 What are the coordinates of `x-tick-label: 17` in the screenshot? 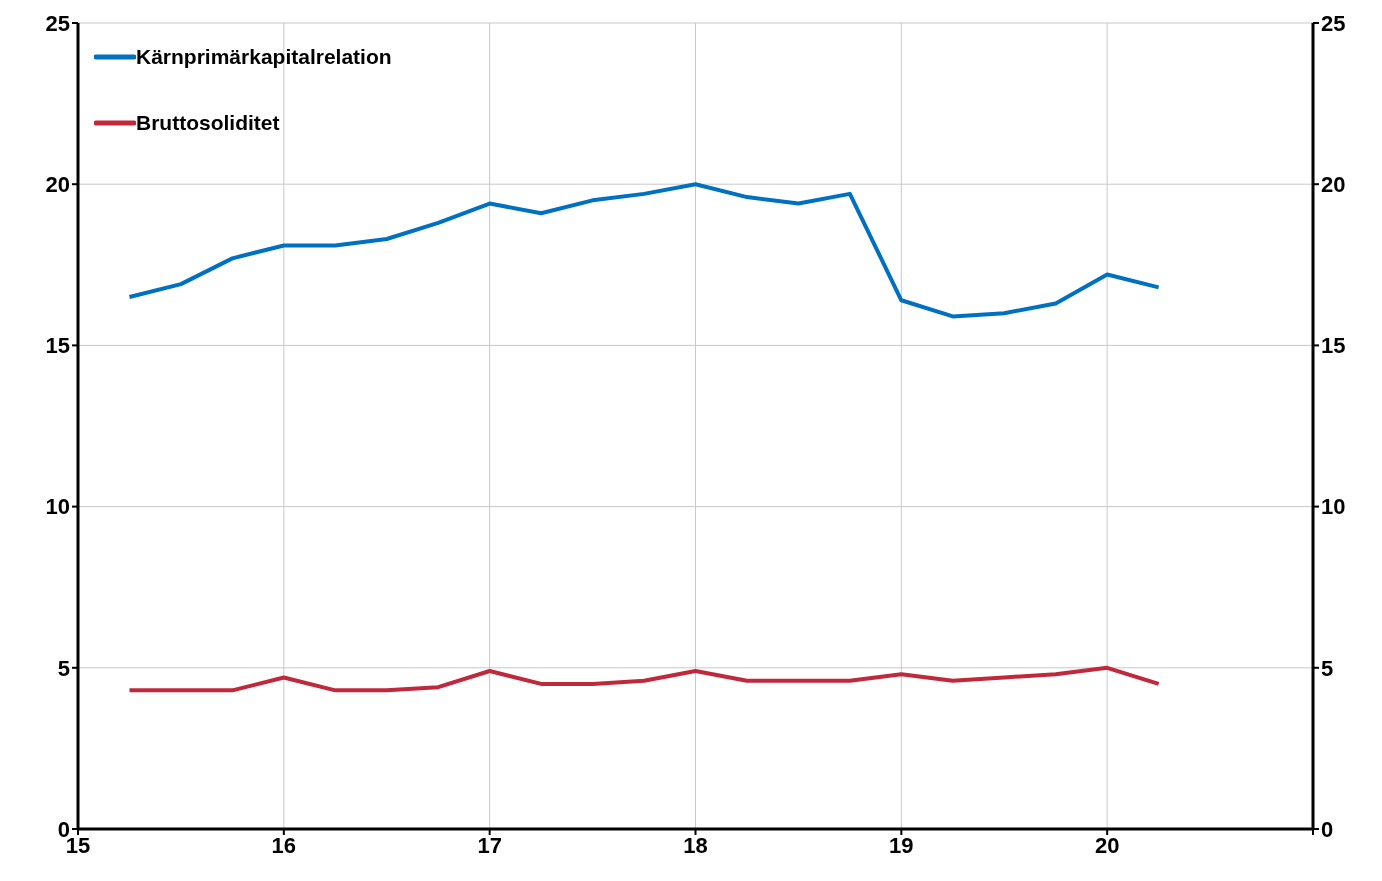 It's located at (489, 845).